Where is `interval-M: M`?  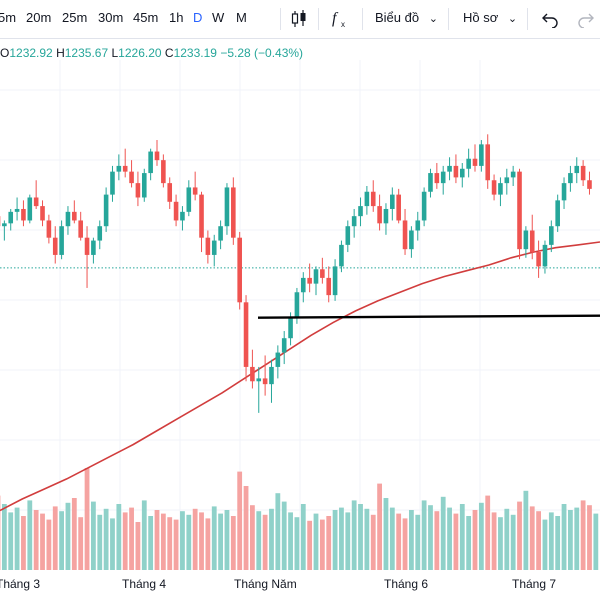
interval-M: M is located at coordinates (241, 17).